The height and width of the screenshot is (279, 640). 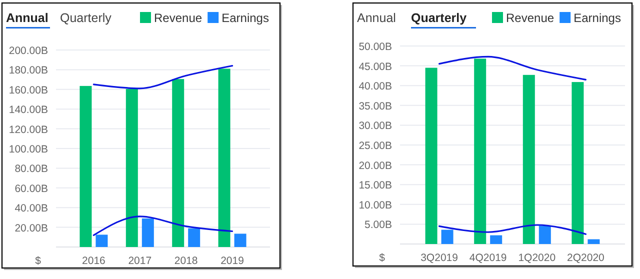 I want to click on x-tick-label: 2017, so click(x=140, y=261).